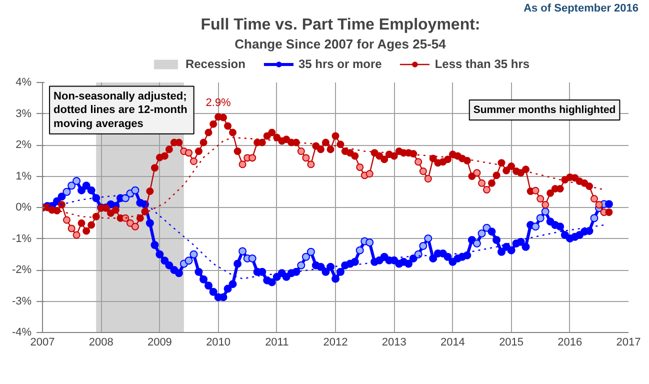  I want to click on x-tick-label: 2010, so click(218, 342).